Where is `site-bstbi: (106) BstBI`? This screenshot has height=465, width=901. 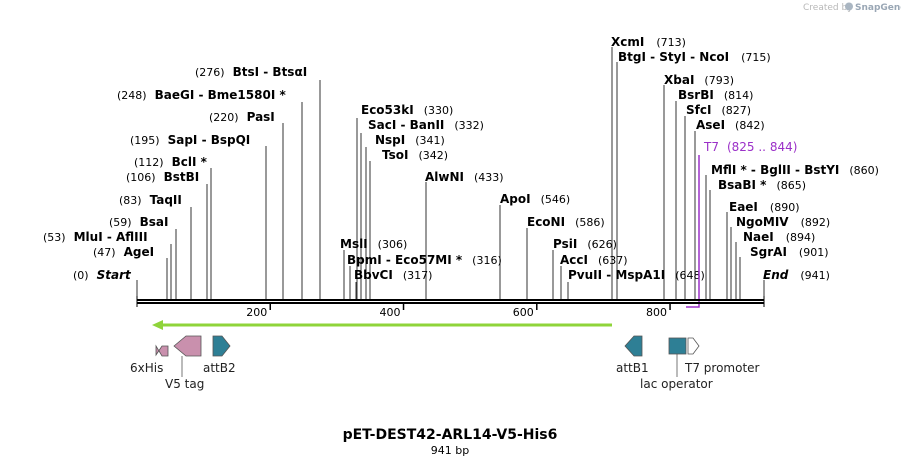 site-bstbi: (106) BstBI is located at coordinates (162, 177).